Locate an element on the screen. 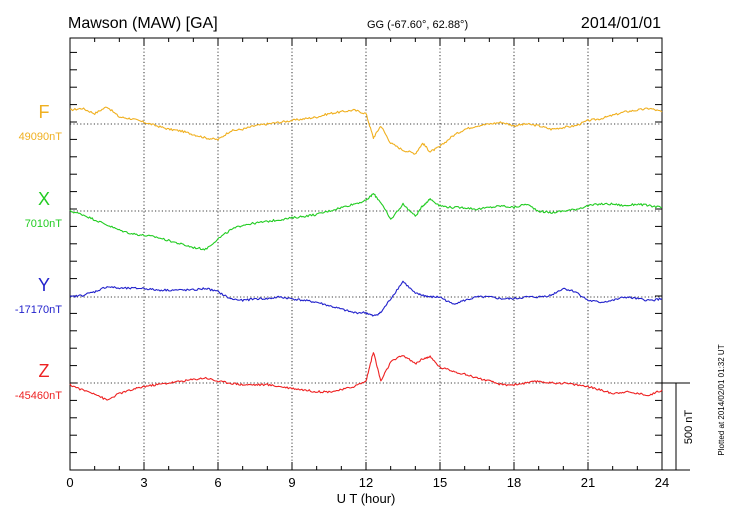  scale-bar-label: 500 nT is located at coordinates (689, 427).